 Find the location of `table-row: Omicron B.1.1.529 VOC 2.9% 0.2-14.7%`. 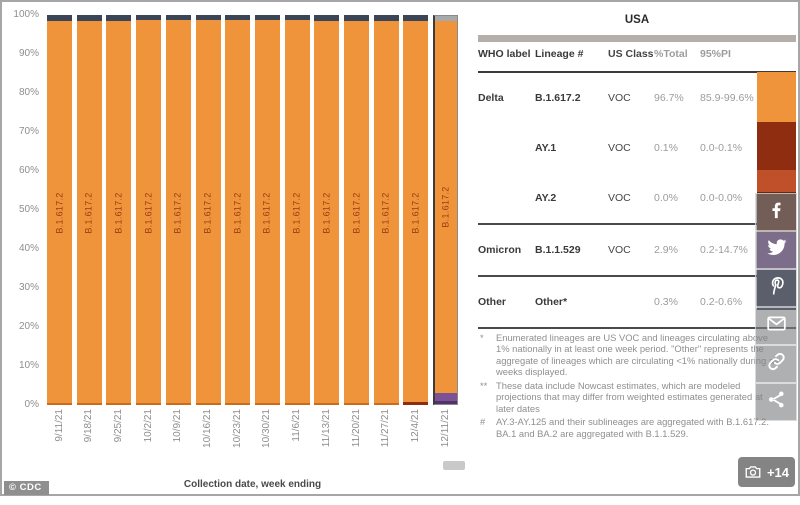

table-row: Omicron B.1.1.529 VOC 2.9% 0.2-14.7% is located at coordinates (637, 250).